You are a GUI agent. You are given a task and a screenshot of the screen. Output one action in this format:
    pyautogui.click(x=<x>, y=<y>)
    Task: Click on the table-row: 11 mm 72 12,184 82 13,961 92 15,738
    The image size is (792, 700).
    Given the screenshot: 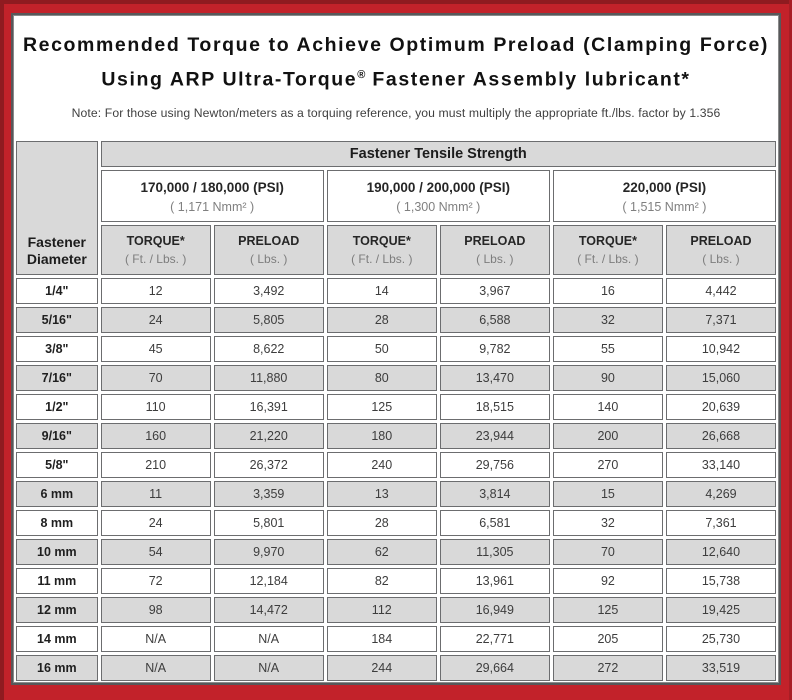 What is the action you would take?
    pyautogui.click(x=396, y=581)
    